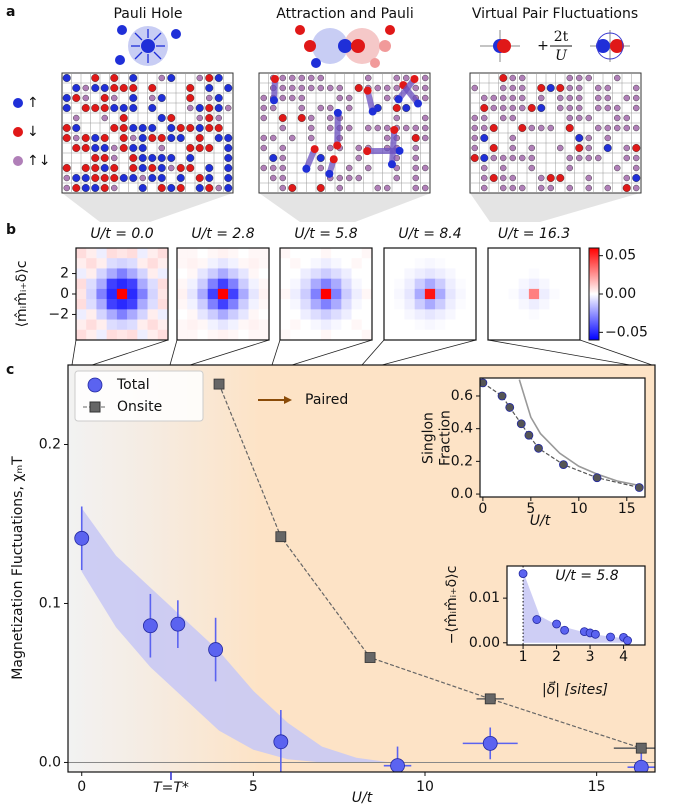 This screenshot has width=676, height=806. What do you see at coordinates (429, 438) in the screenshot?
I see `y-axis-label: Singlon` at bounding box center [429, 438].